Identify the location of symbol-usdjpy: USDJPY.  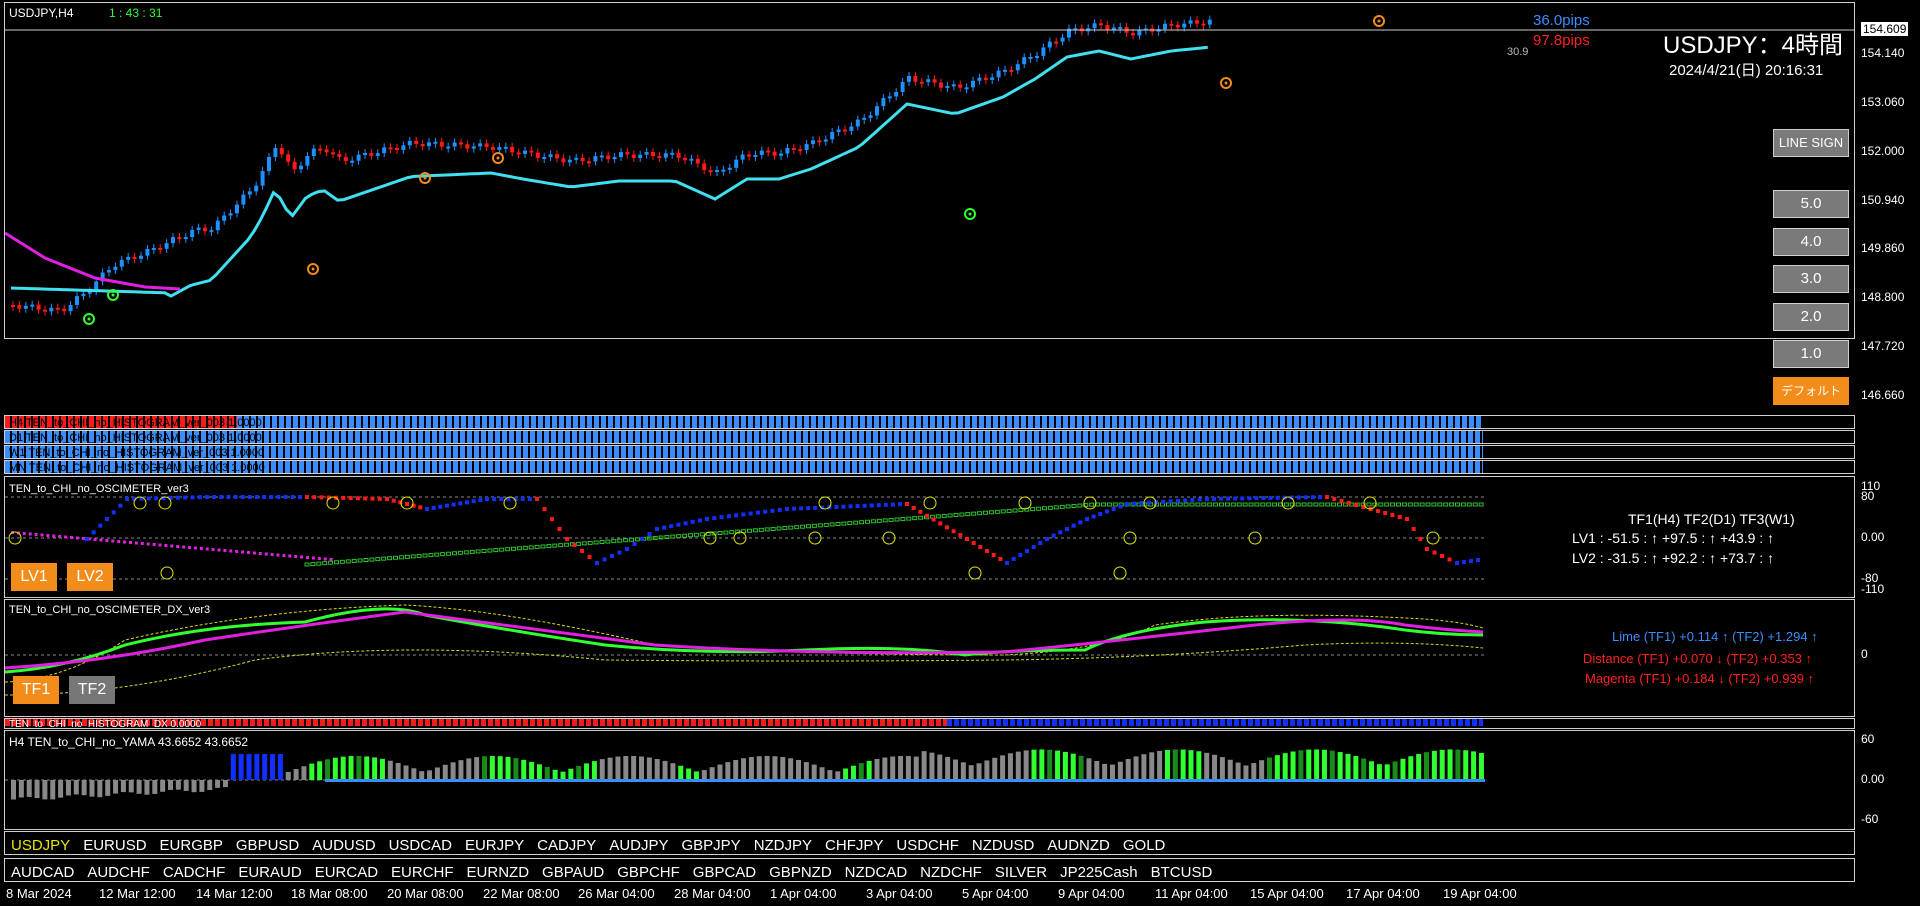
(41, 845).